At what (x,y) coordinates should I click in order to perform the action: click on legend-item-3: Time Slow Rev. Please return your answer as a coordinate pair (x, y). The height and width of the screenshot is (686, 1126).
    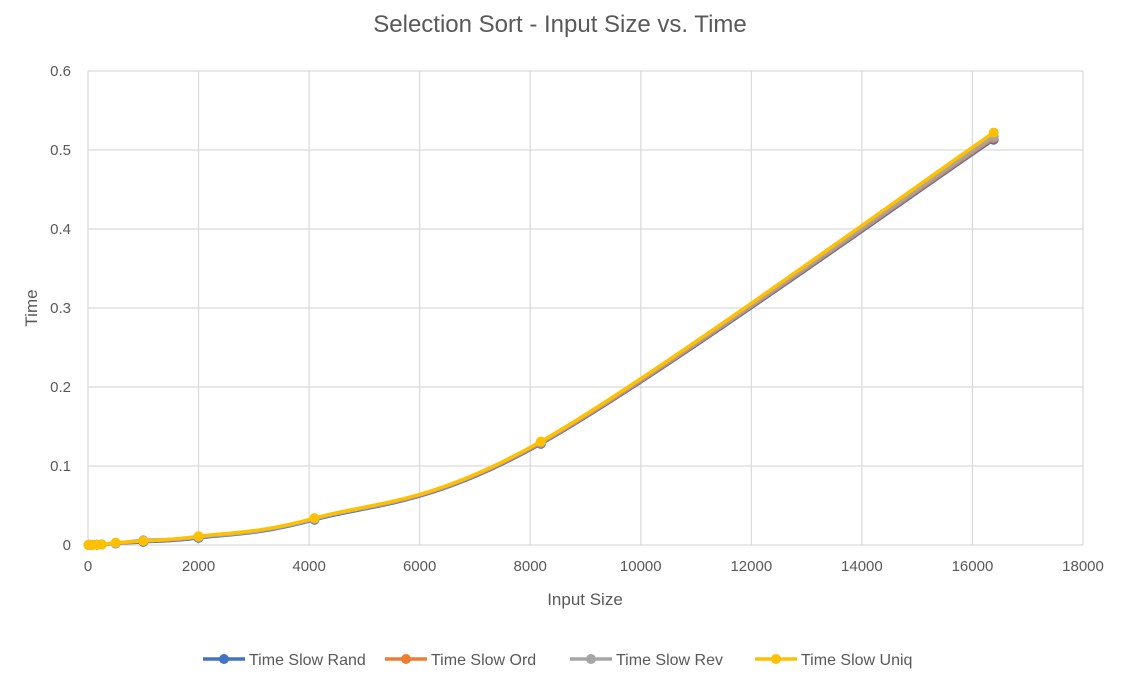
    Looking at the image, I should click on (646, 660).